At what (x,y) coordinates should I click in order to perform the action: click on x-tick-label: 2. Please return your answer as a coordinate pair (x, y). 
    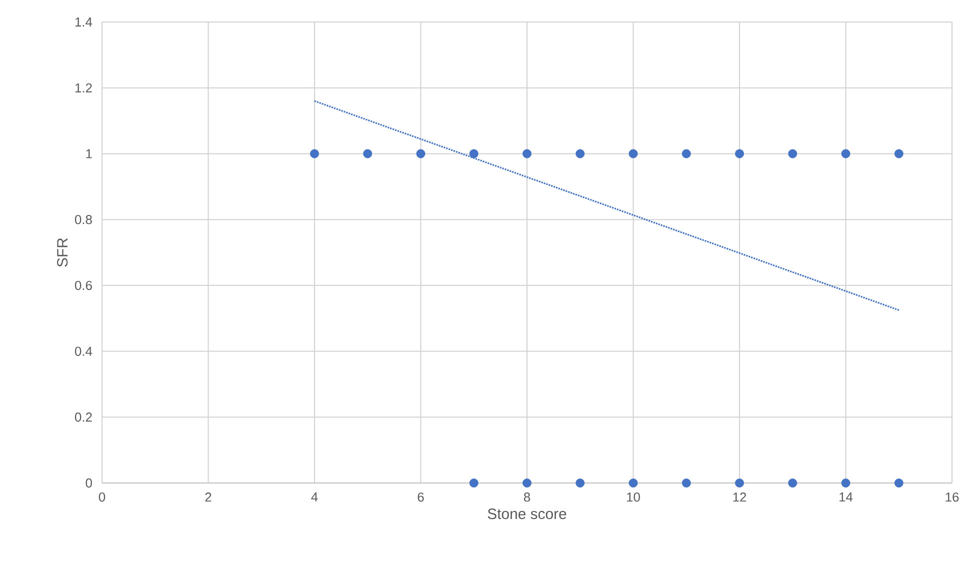
    Looking at the image, I should click on (208, 497).